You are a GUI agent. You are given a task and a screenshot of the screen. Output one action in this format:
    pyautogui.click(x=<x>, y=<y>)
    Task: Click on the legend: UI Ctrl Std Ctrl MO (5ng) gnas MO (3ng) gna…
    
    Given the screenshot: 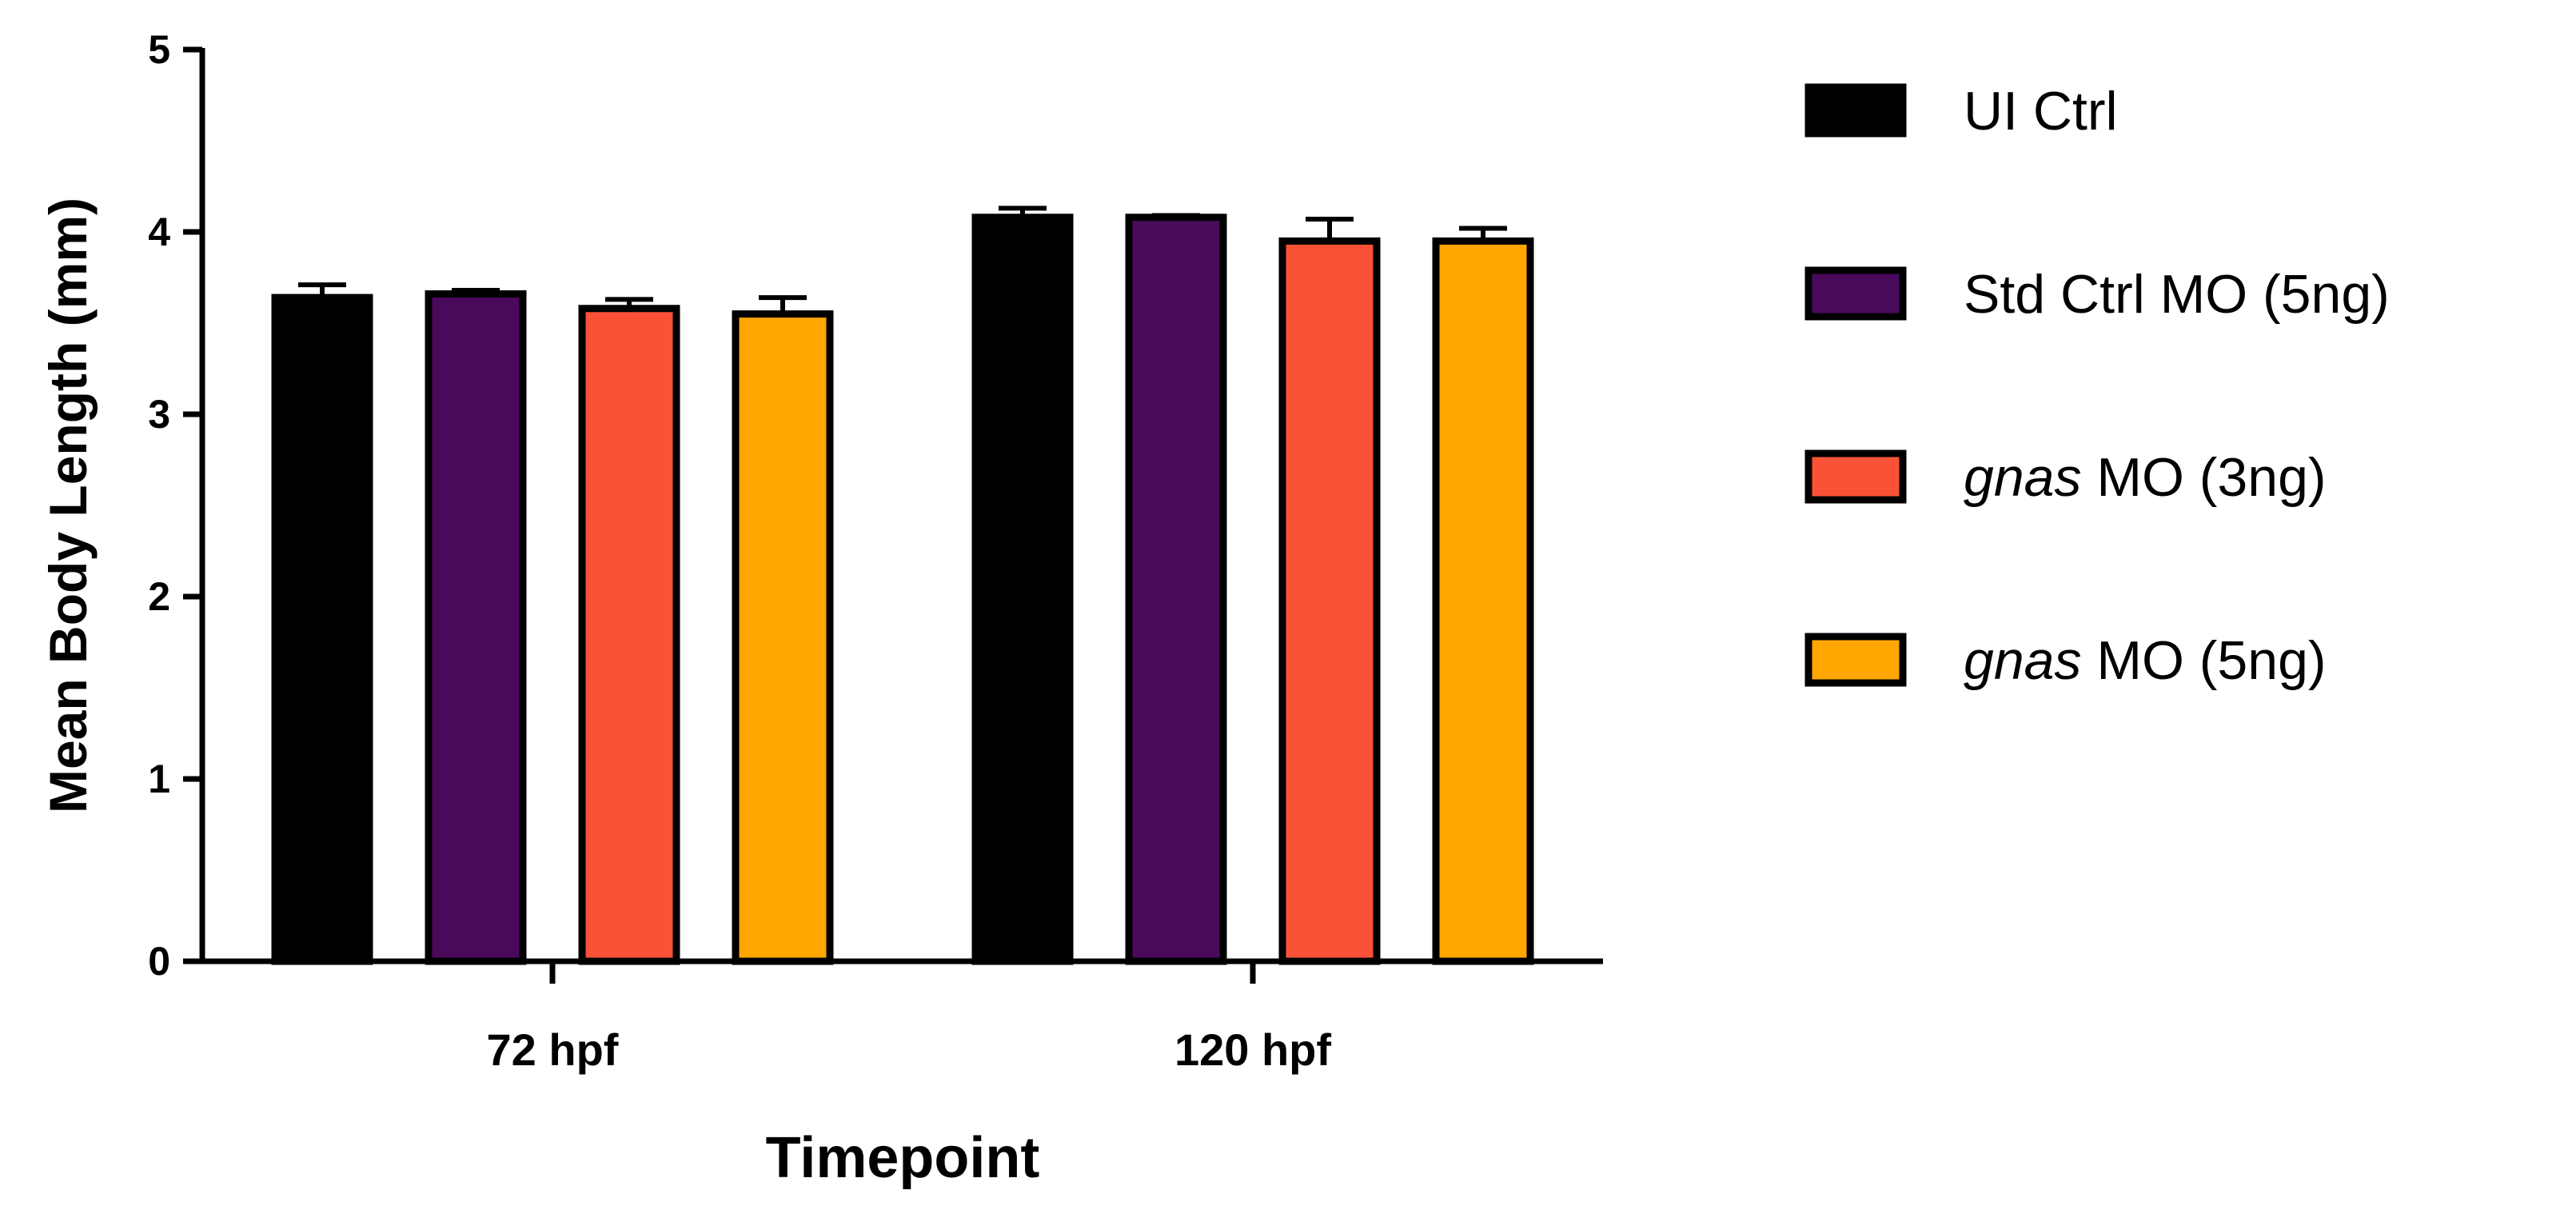 What is the action you would take?
    pyautogui.click(x=2097, y=386)
    